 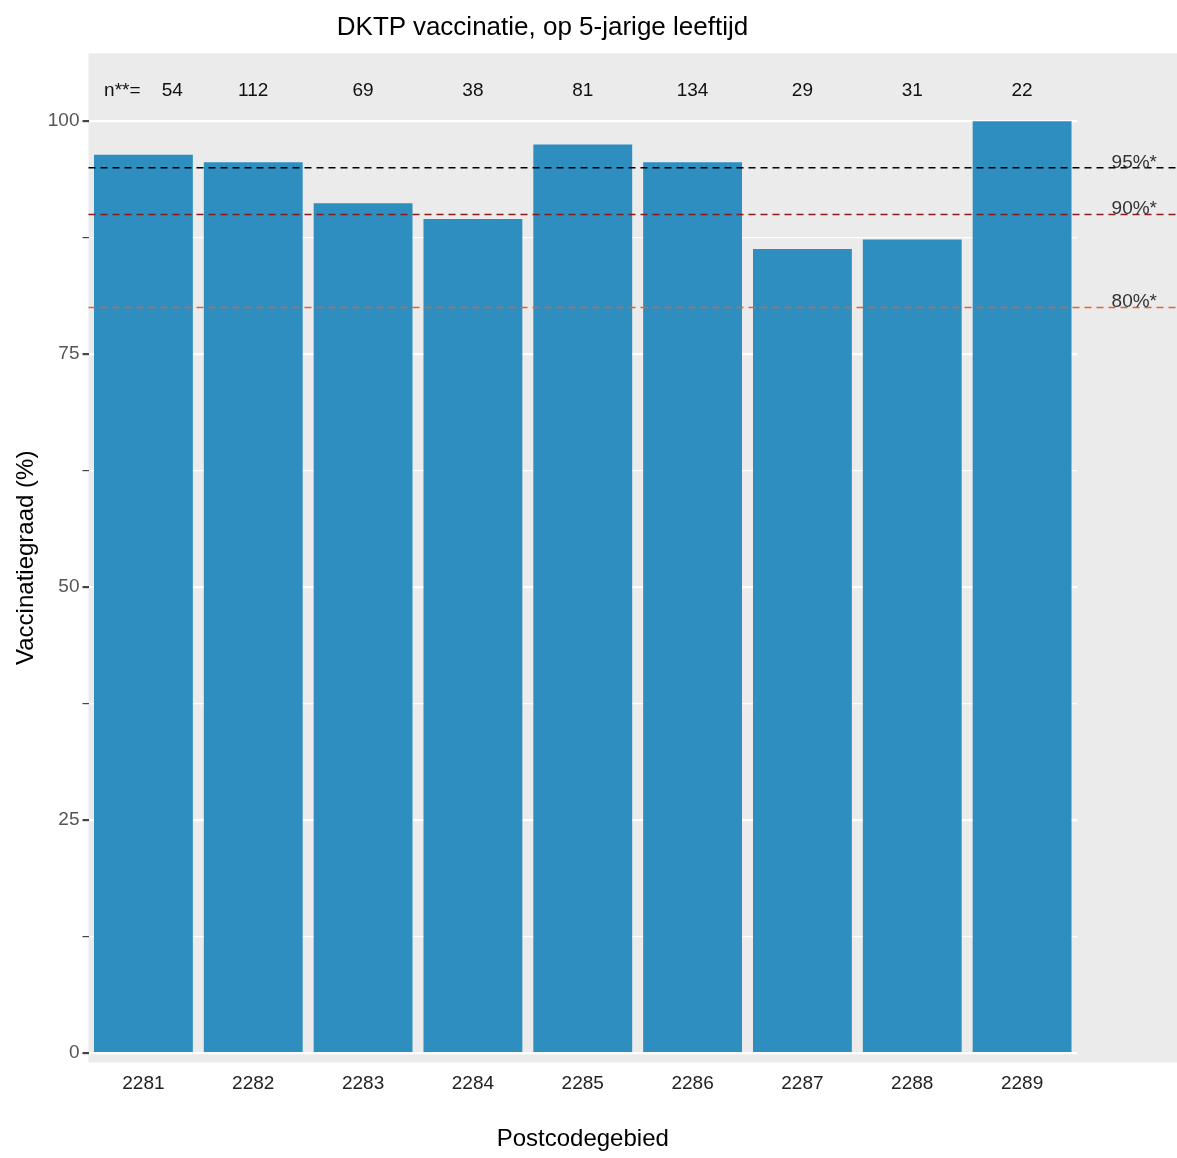 What do you see at coordinates (69, 586) in the screenshot?
I see `y-tick-label: 50` at bounding box center [69, 586].